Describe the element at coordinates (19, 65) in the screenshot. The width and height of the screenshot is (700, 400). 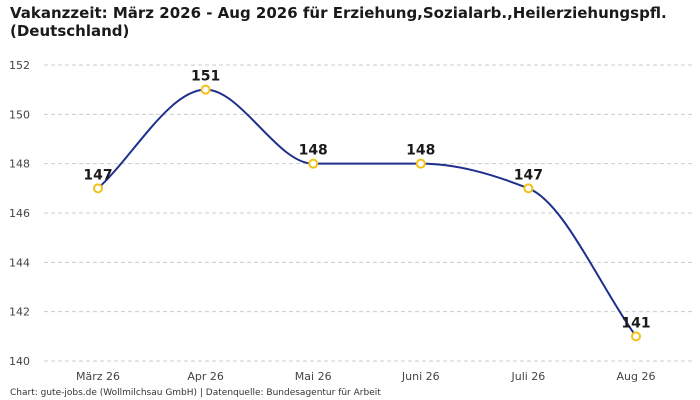
I see `y-tick-label: 152` at that location.